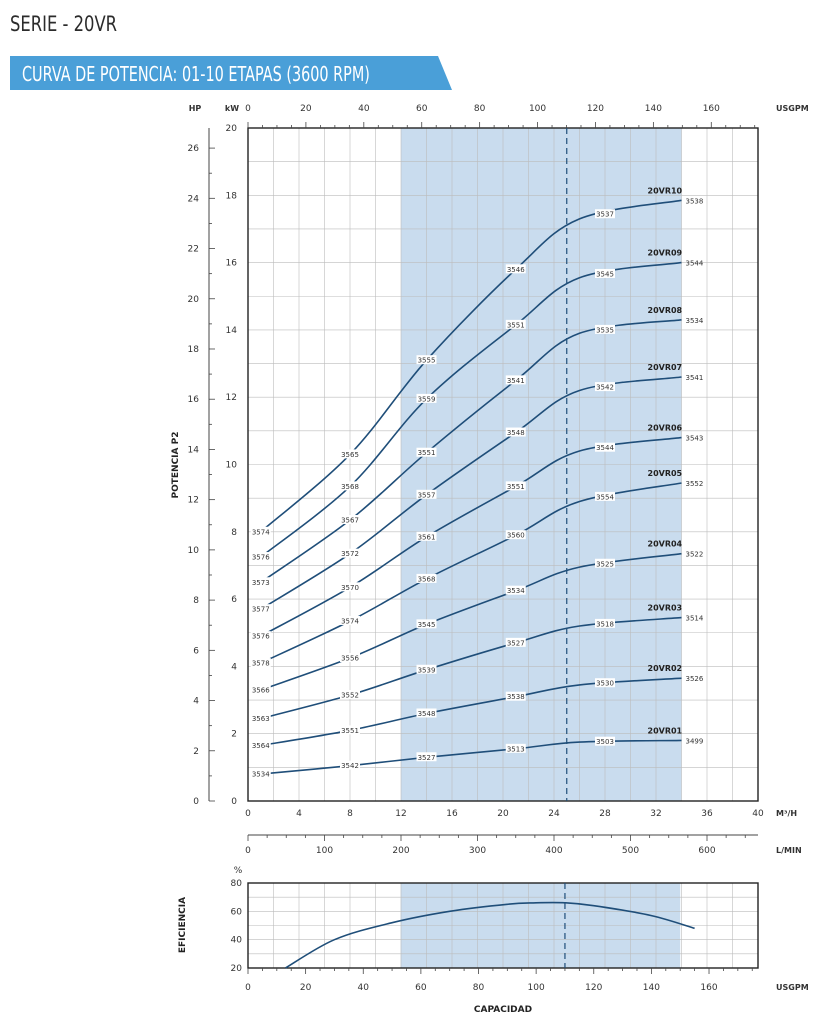 This screenshot has height=1024, width=815. I want to click on curve-point-label: 3530, so click(605, 684).